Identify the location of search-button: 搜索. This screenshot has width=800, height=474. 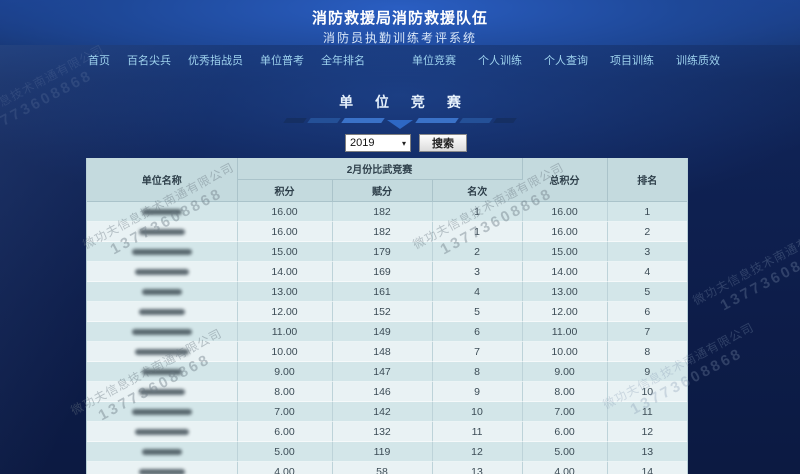
(443, 143).